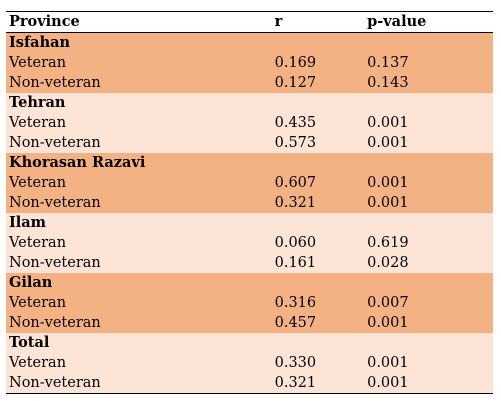 The height and width of the screenshot is (401, 501). What do you see at coordinates (295, 323) in the screenshot?
I see `r-value: 0.457` at bounding box center [295, 323].